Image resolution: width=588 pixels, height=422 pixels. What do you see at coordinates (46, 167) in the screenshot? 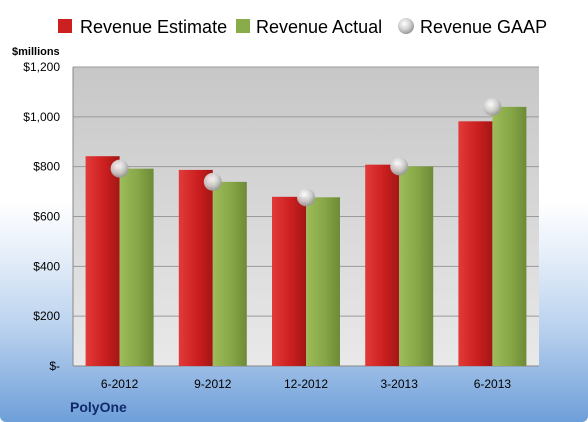
I see `y-tick-label: $800` at bounding box center [46, 167].